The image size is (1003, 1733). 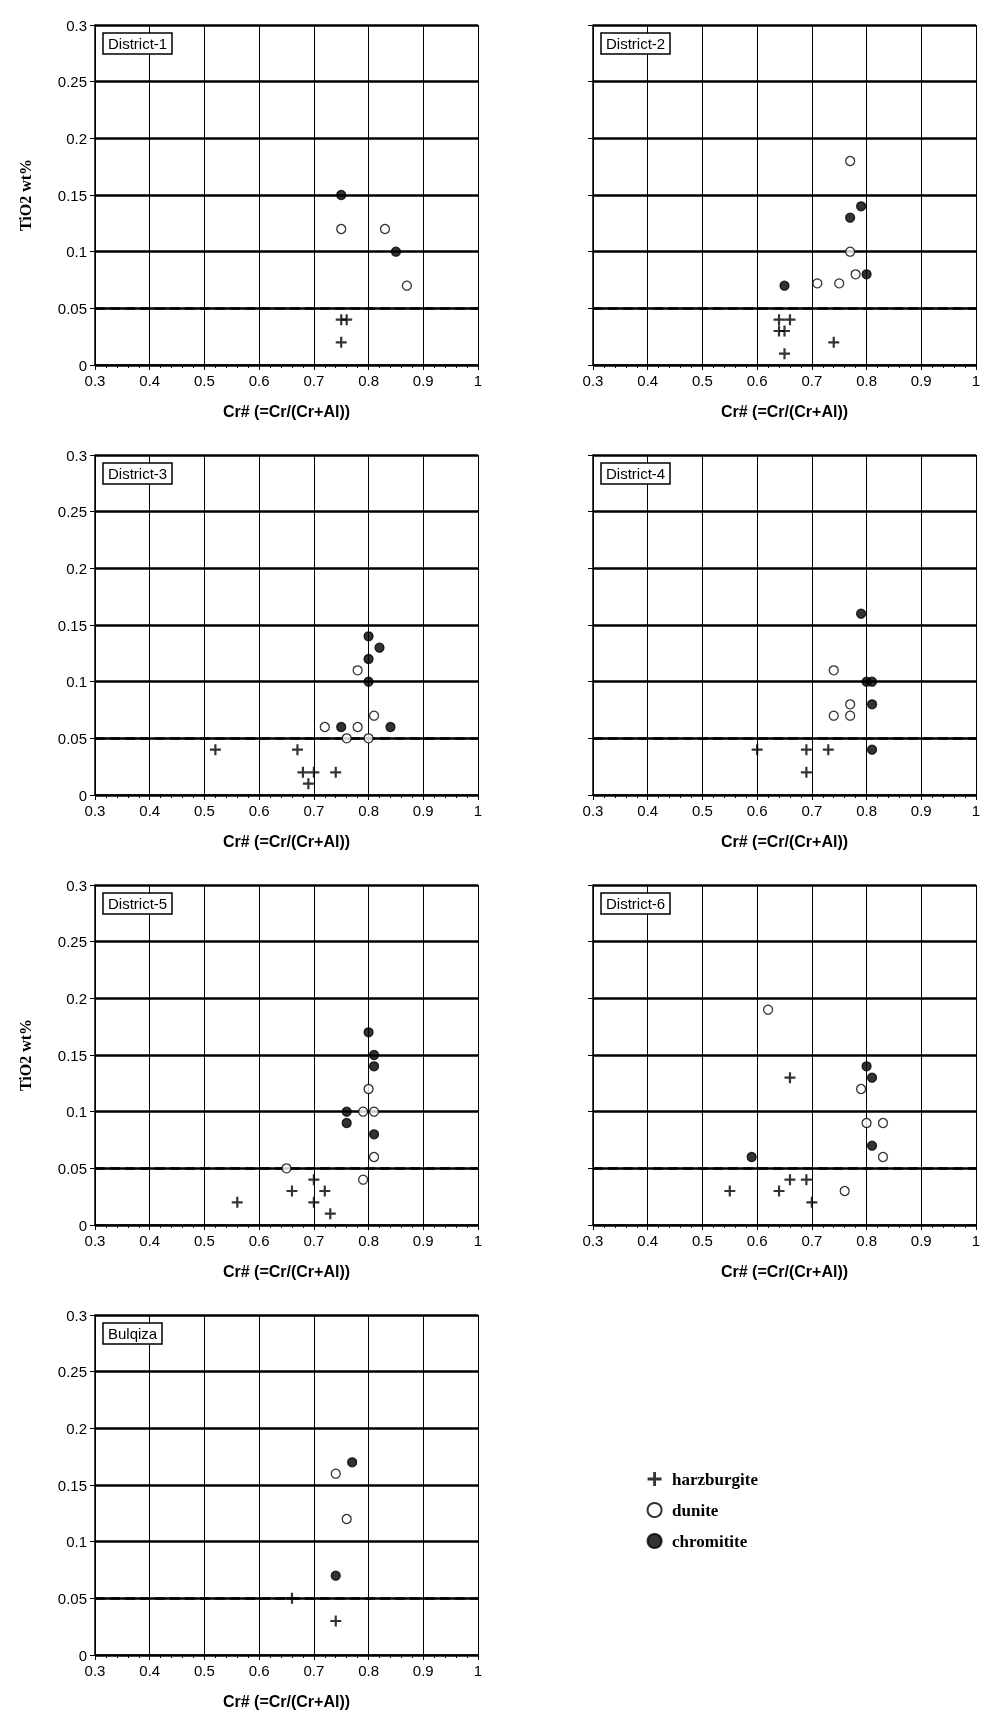 I want to click on text: Bulqiza, so click(x=133, y=1333).